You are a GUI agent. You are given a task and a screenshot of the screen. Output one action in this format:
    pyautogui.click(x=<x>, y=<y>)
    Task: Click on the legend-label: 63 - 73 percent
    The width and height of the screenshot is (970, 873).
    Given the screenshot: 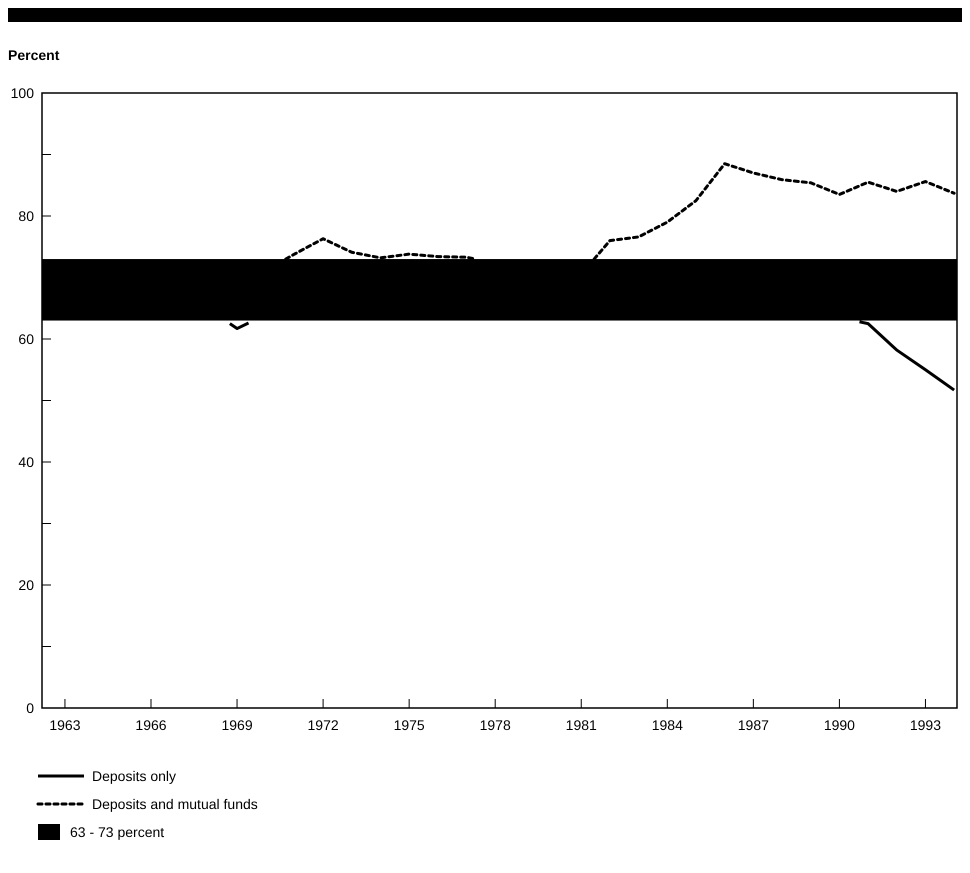 What is the action you would take?
    pyautogui.click(x=117, y=832)
    